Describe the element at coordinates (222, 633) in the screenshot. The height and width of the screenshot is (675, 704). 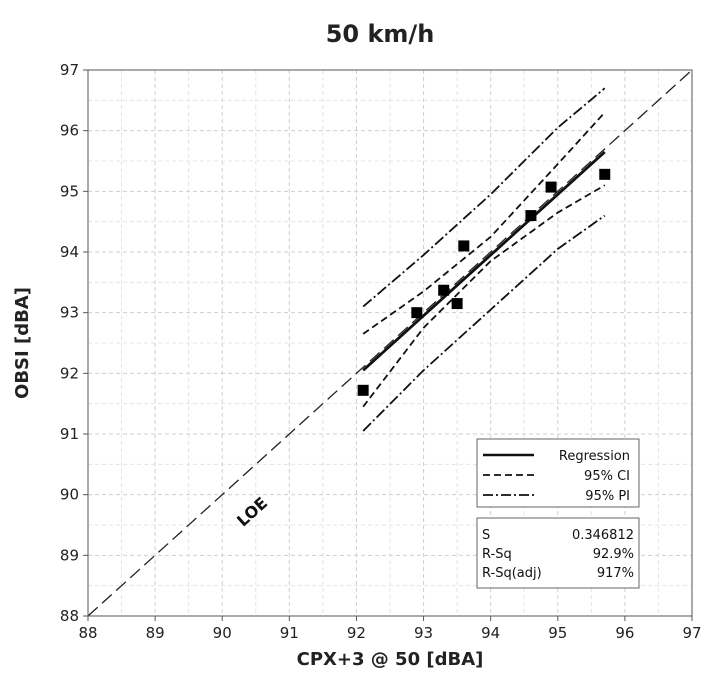
I see `x-tick-label: 90` at that location.